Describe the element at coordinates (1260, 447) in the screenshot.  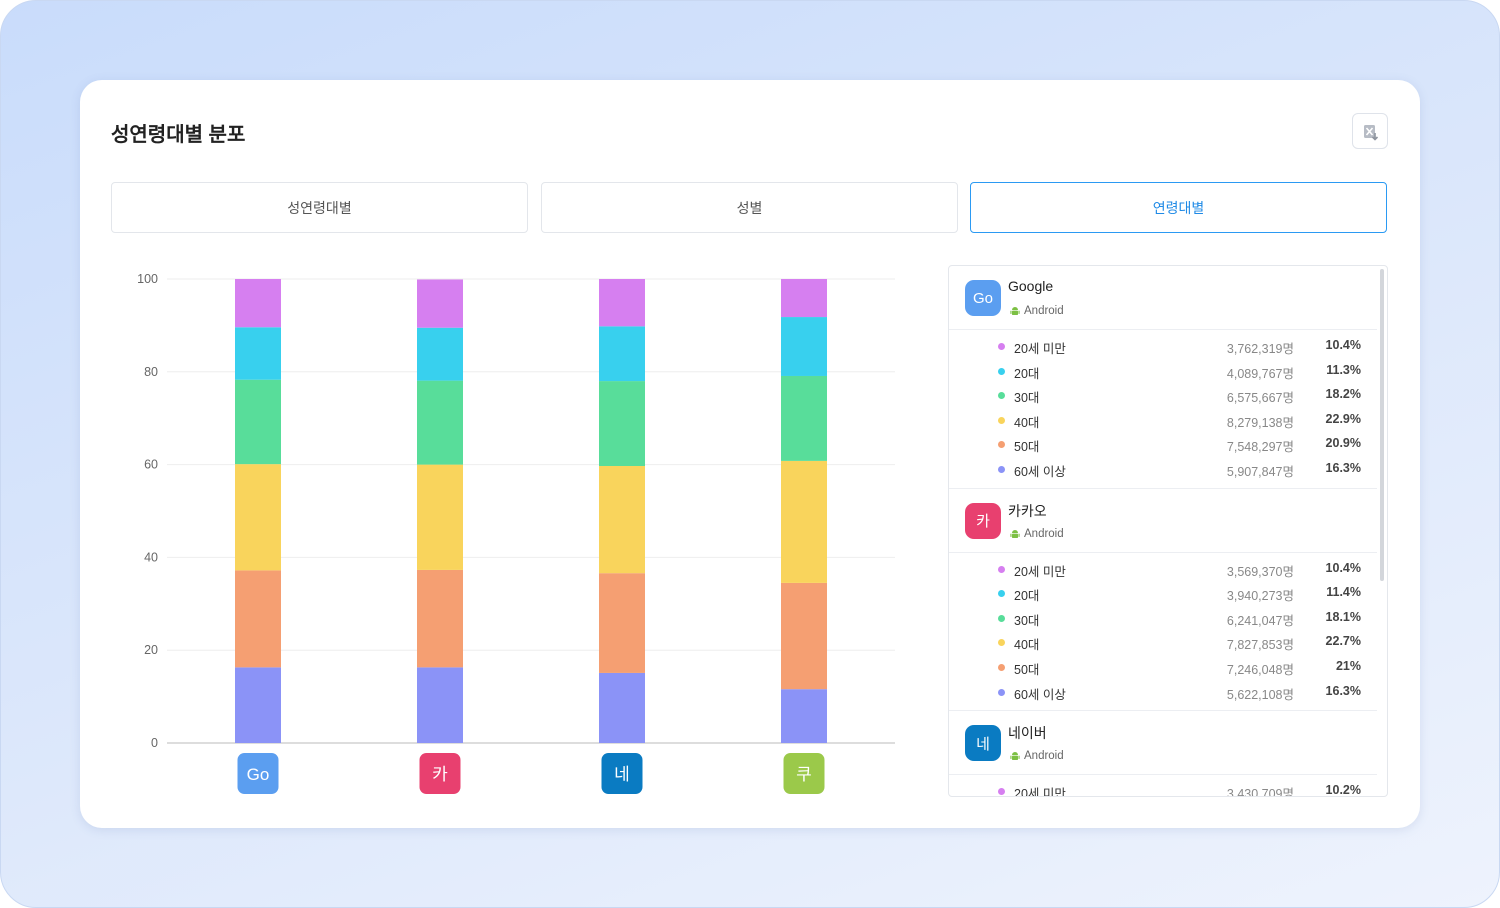
I see `user-count: 7,548,297명` at that location.